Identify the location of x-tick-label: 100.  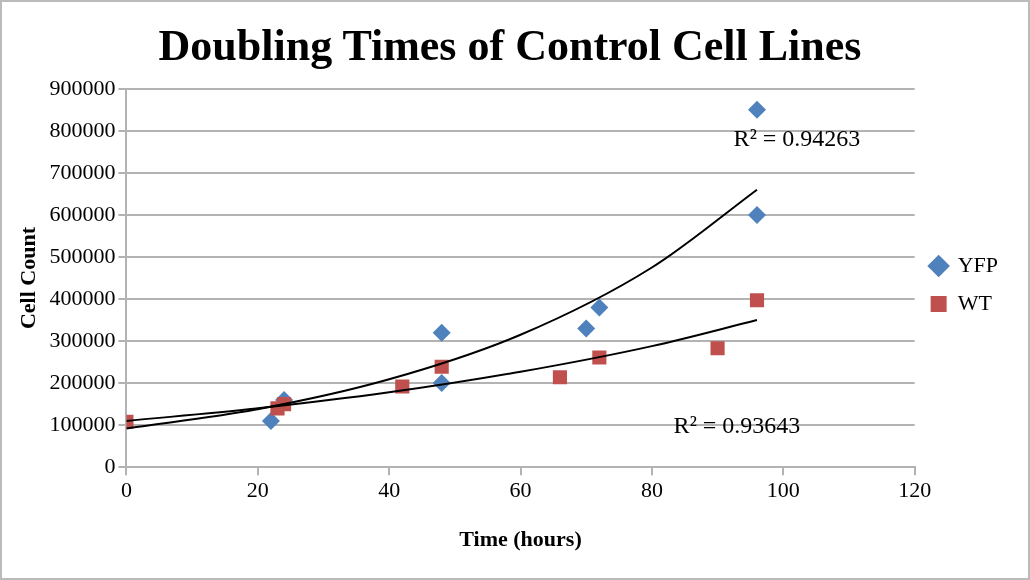
(783, 490).